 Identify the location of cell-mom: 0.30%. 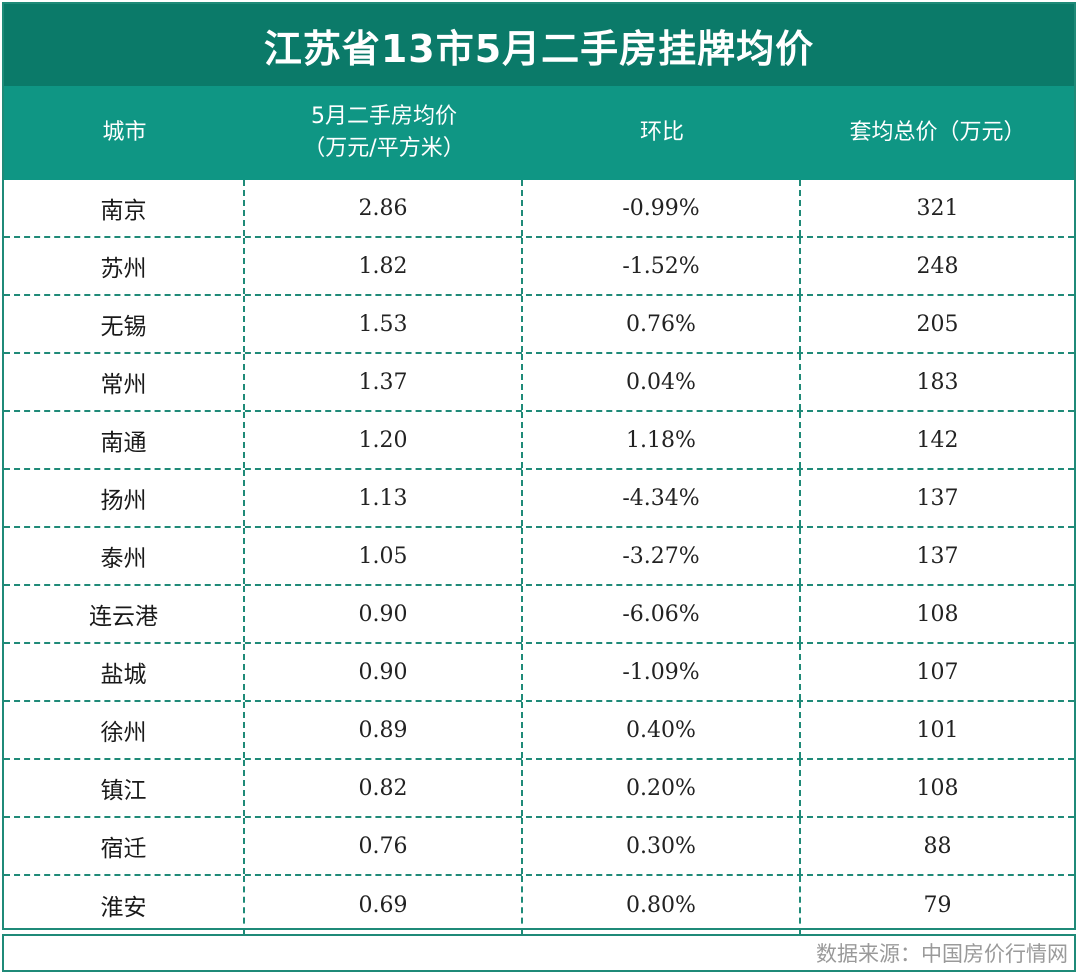
(662, 846).